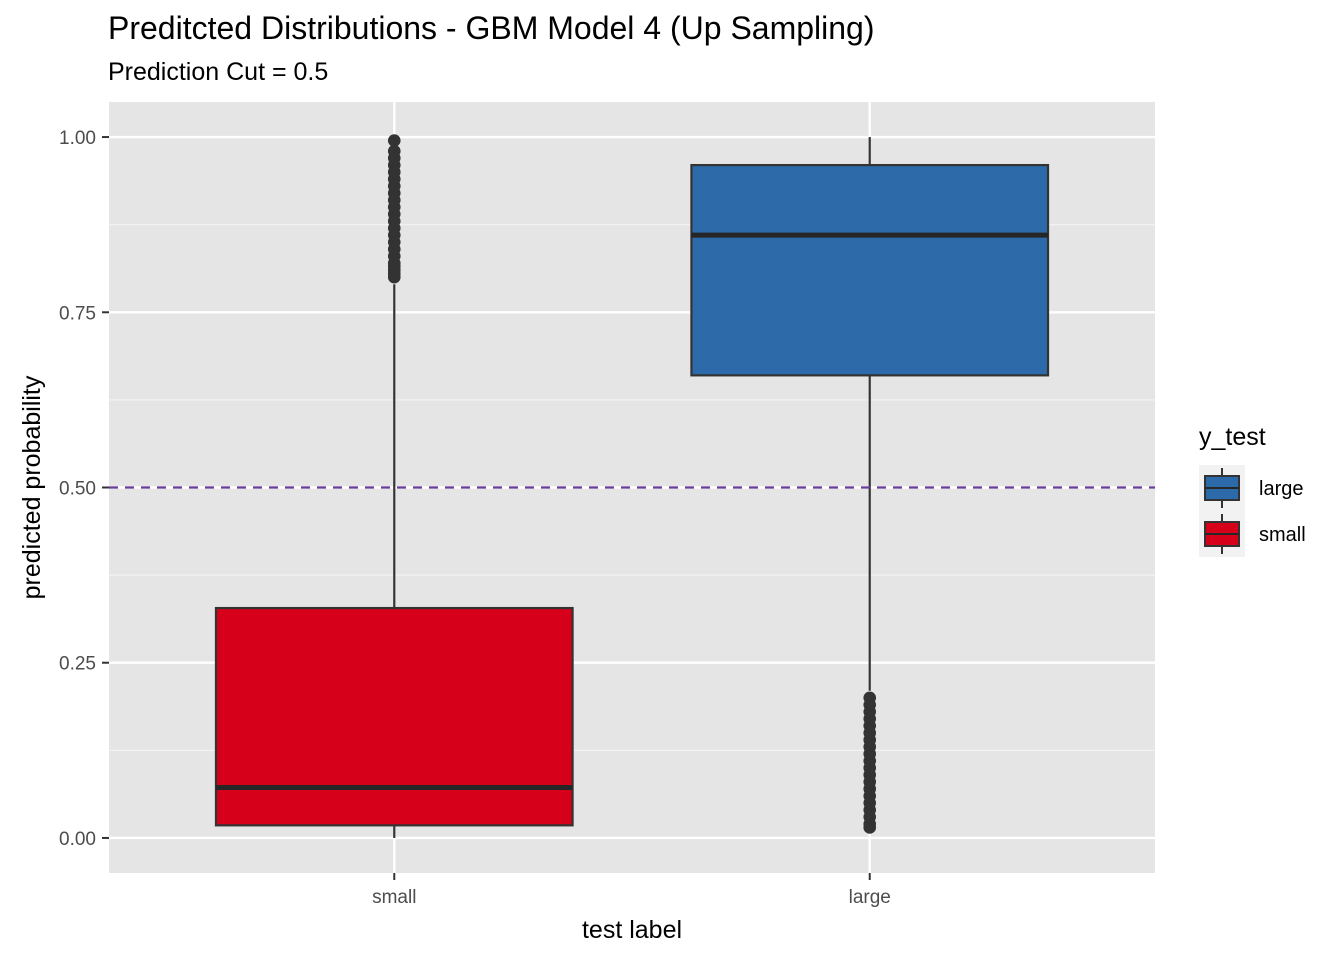 The height and width of the screenshot is (960, 1344). I want to click on y-tick-label: 1.00, so click(77, 138).